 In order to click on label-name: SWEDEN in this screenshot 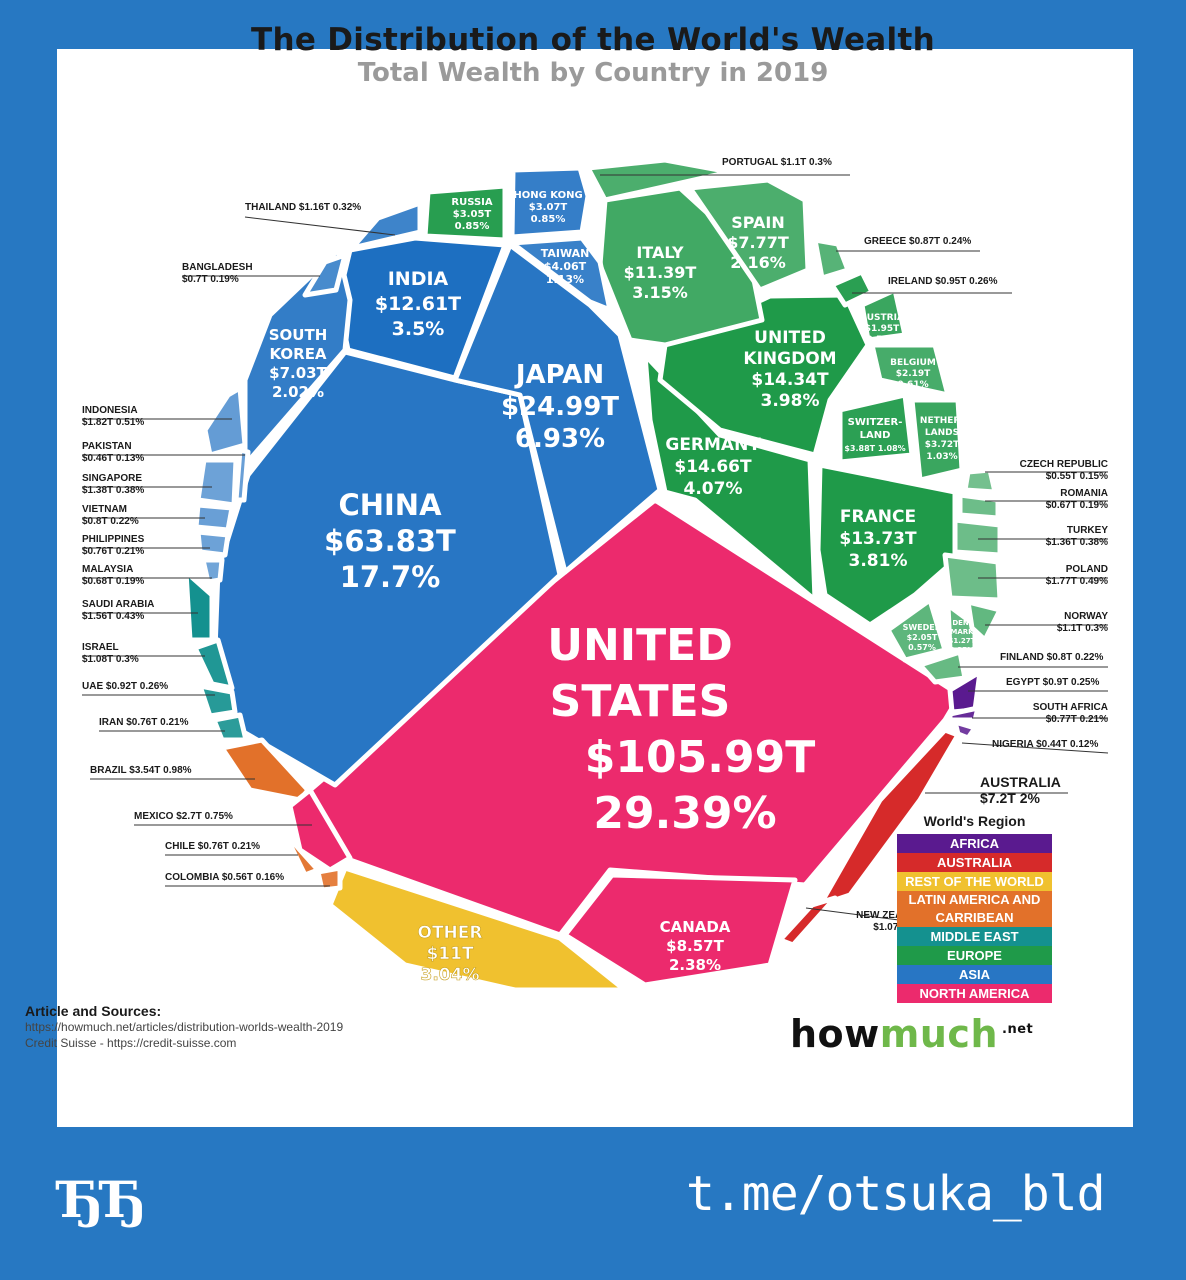, I will do `click(922, 627)`.